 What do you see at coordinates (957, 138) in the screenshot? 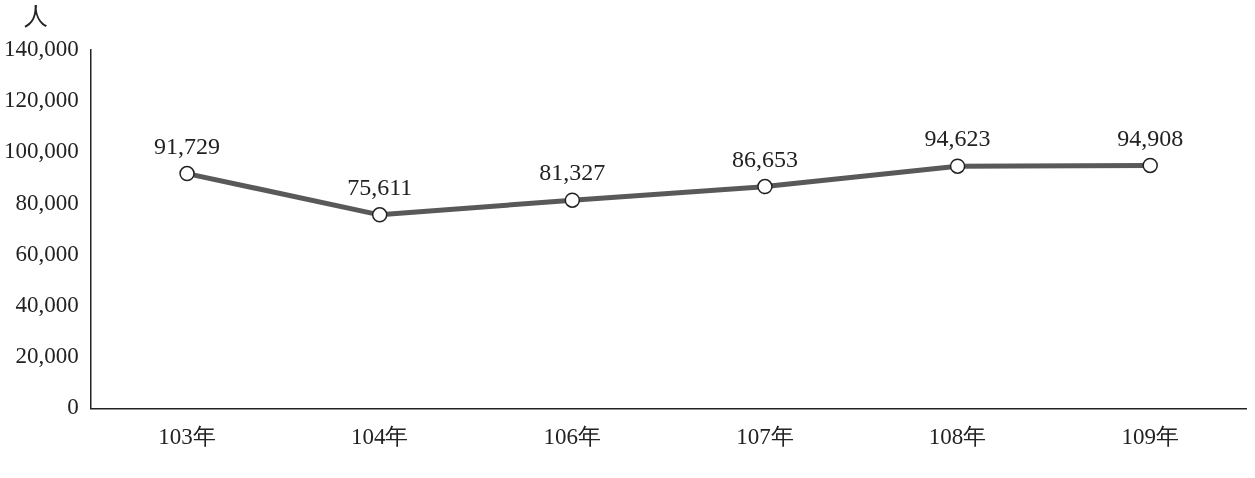
I see `data-label: 94,623` at bounding box center [957, 138].